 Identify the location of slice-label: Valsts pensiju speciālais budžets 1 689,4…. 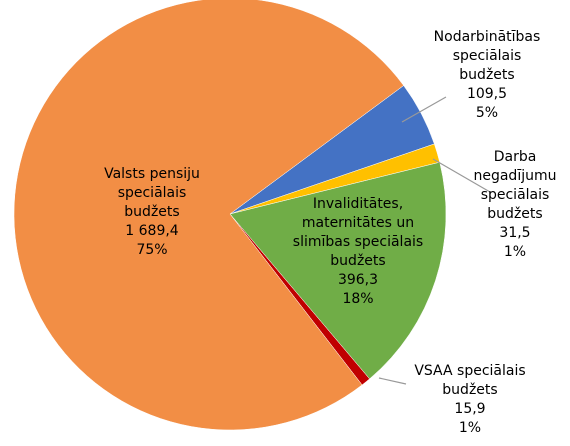
(152, 212).